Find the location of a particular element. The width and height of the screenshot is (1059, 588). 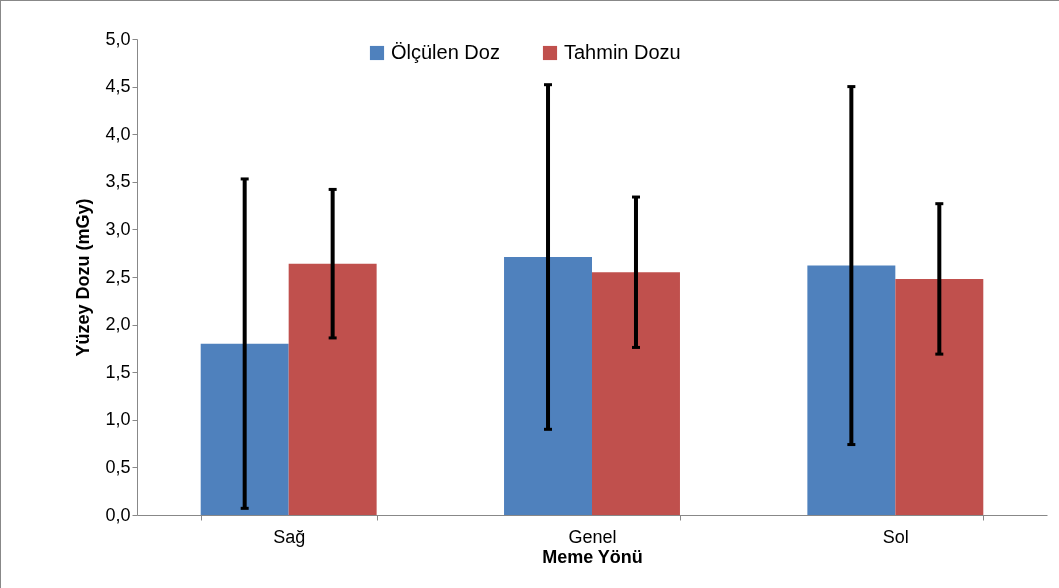

y-tick-label: 1,5 is located at coordinates (118, 371).